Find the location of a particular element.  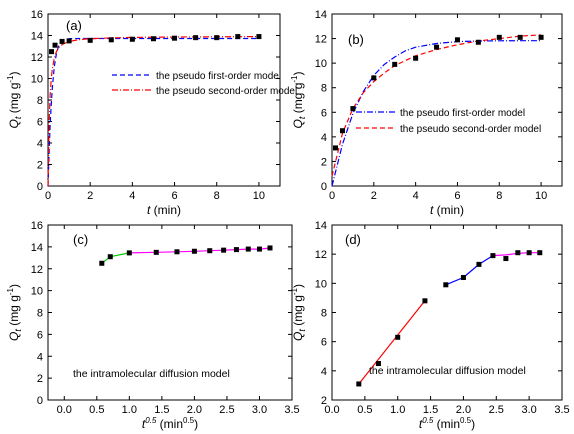

y-tick-label: 12 is located at coordinates (321, 40).